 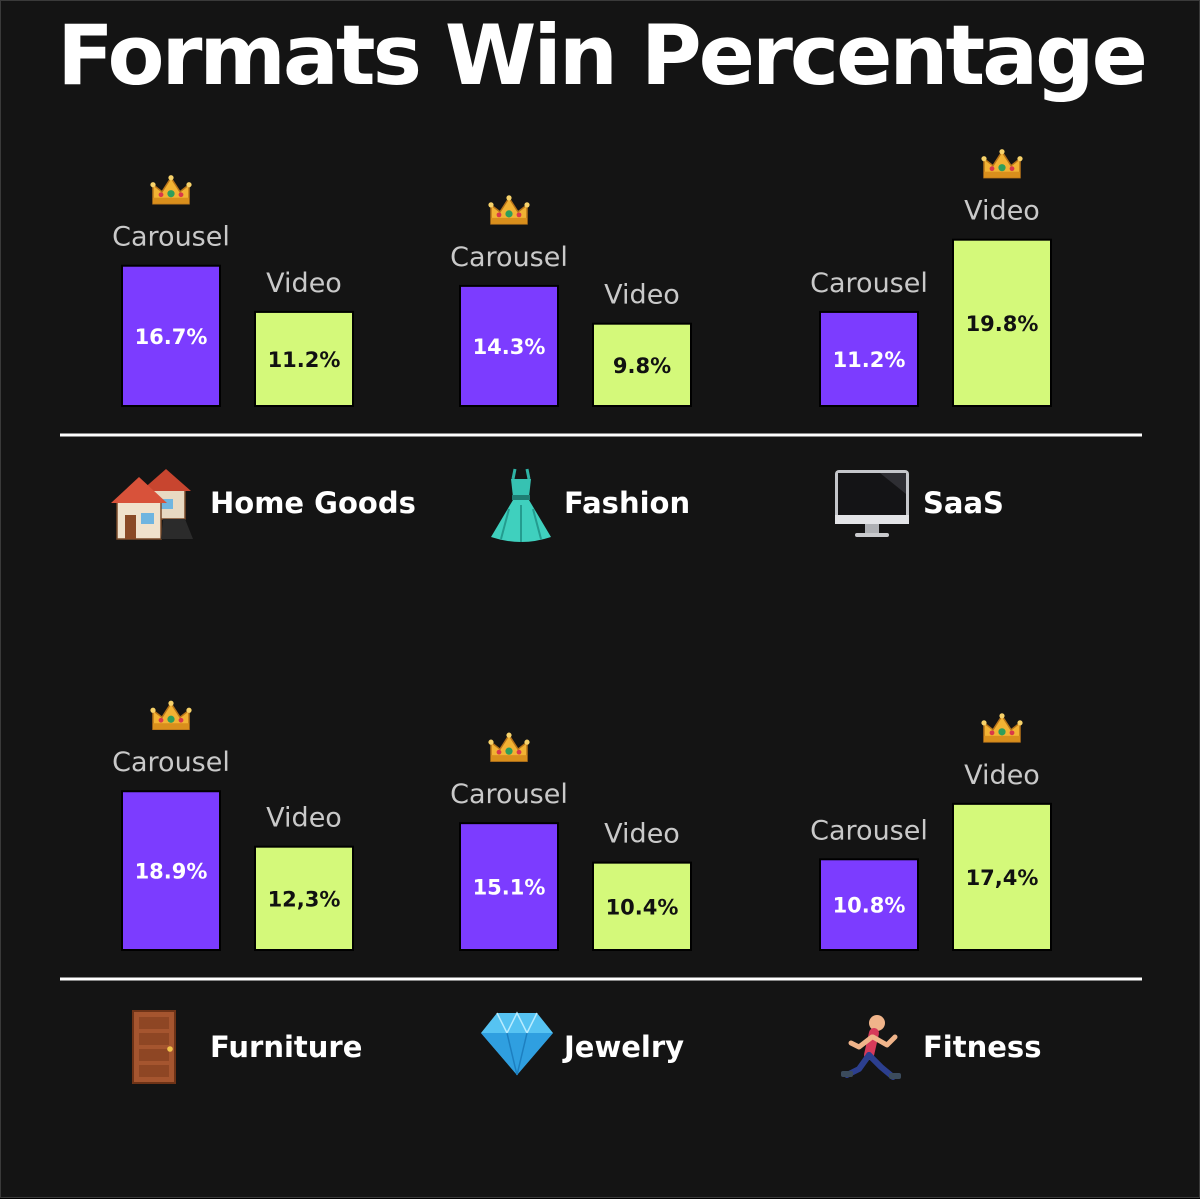 What do you see at coordinates (571, 368) in the screenshot?
I see `panel-fashion: 14.3% Carousel 9.8% Video Fashion` at bounding box center [571, 368].